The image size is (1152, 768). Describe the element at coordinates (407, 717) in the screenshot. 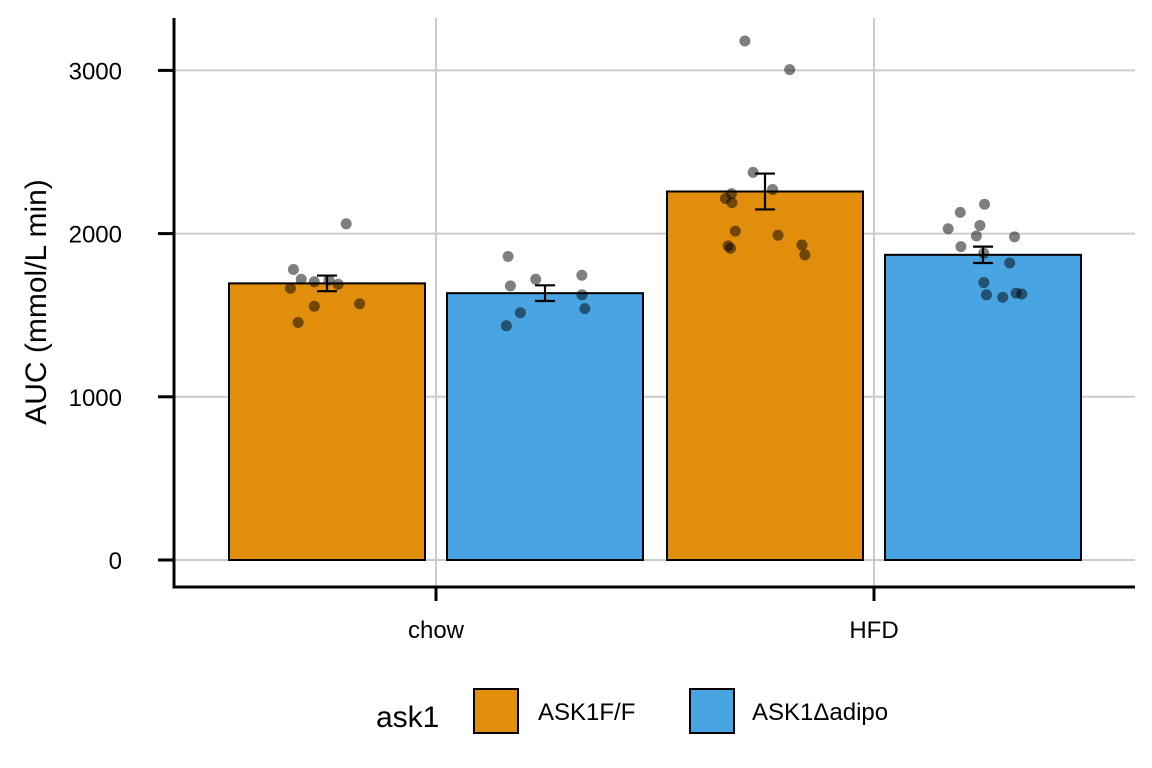

I see `legend-title: ask1` at that location.